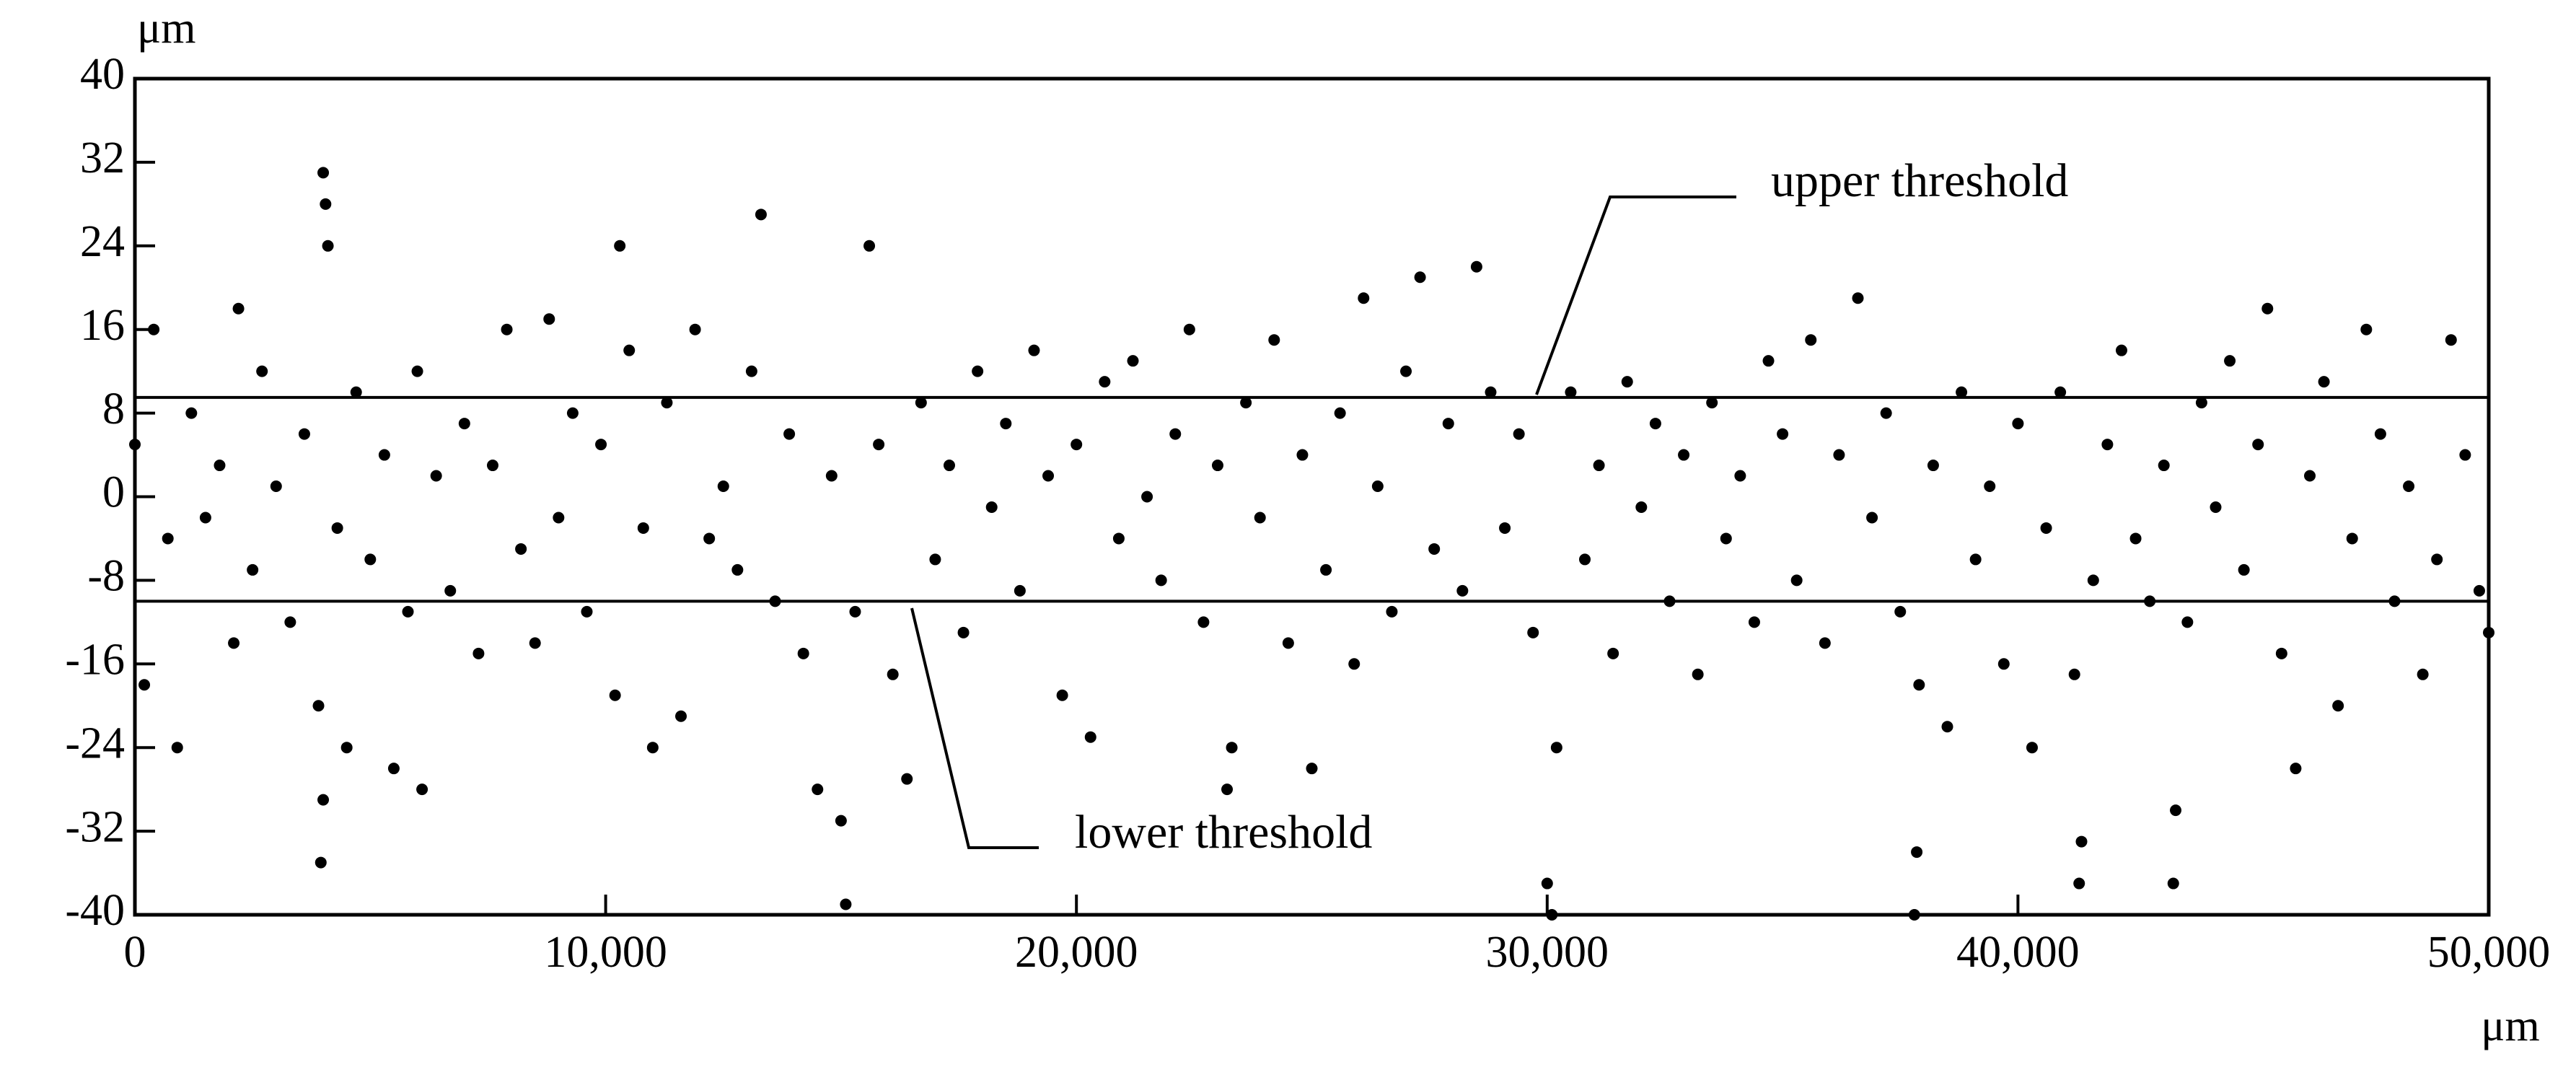  What do you see at coordinates (1223, 833) in the screenshot?
I see `annotation: lower threshold` at bounding box center [1223, 833].